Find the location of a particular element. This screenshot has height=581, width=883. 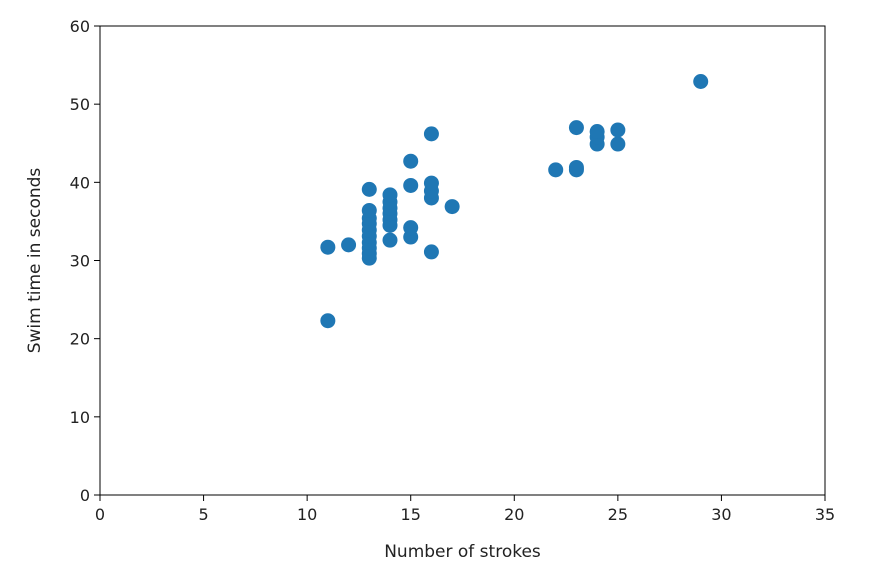

y-tick-label: 60 is located at coordinates (80, 26).